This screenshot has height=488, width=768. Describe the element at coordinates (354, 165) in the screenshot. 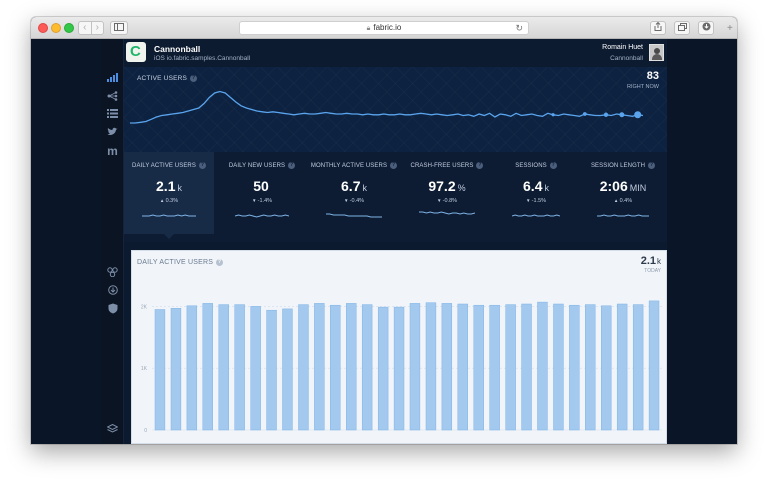

I see `kpi-label-row: MONTHLY ACTIVE USERS?` at that location.